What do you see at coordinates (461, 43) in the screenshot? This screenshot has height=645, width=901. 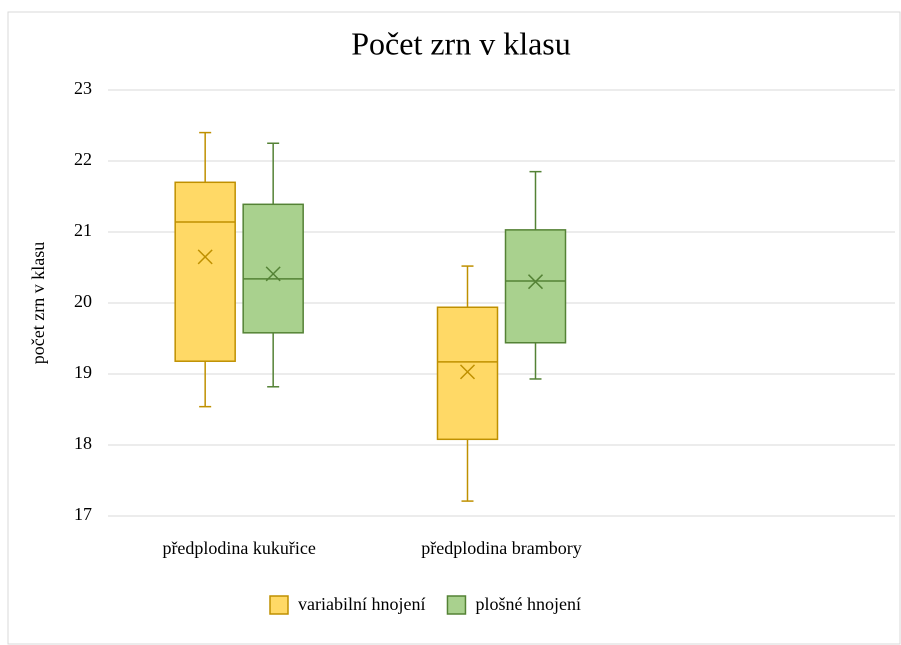 I see `chart-title: Počet zrn v klasu` at bounding box center [461, 43].